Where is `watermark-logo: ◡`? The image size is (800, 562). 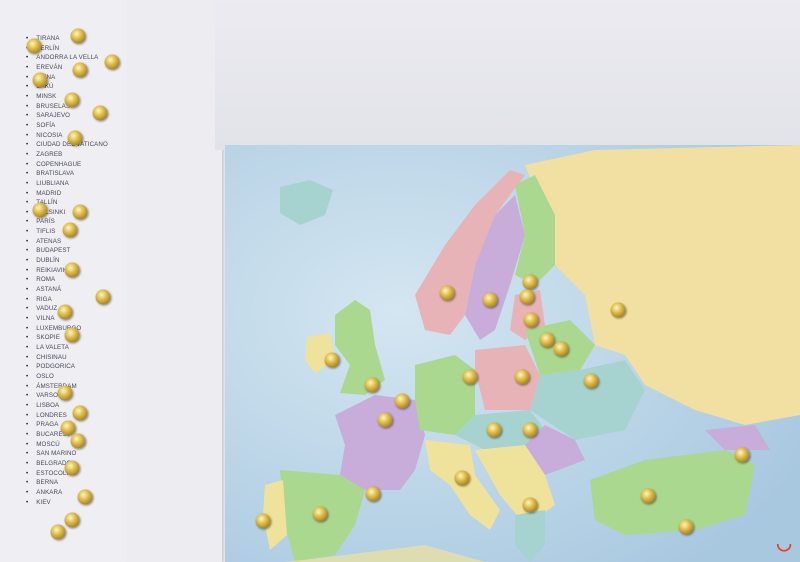
watermark-logo: ◡ is located at coordinates (784, 543).